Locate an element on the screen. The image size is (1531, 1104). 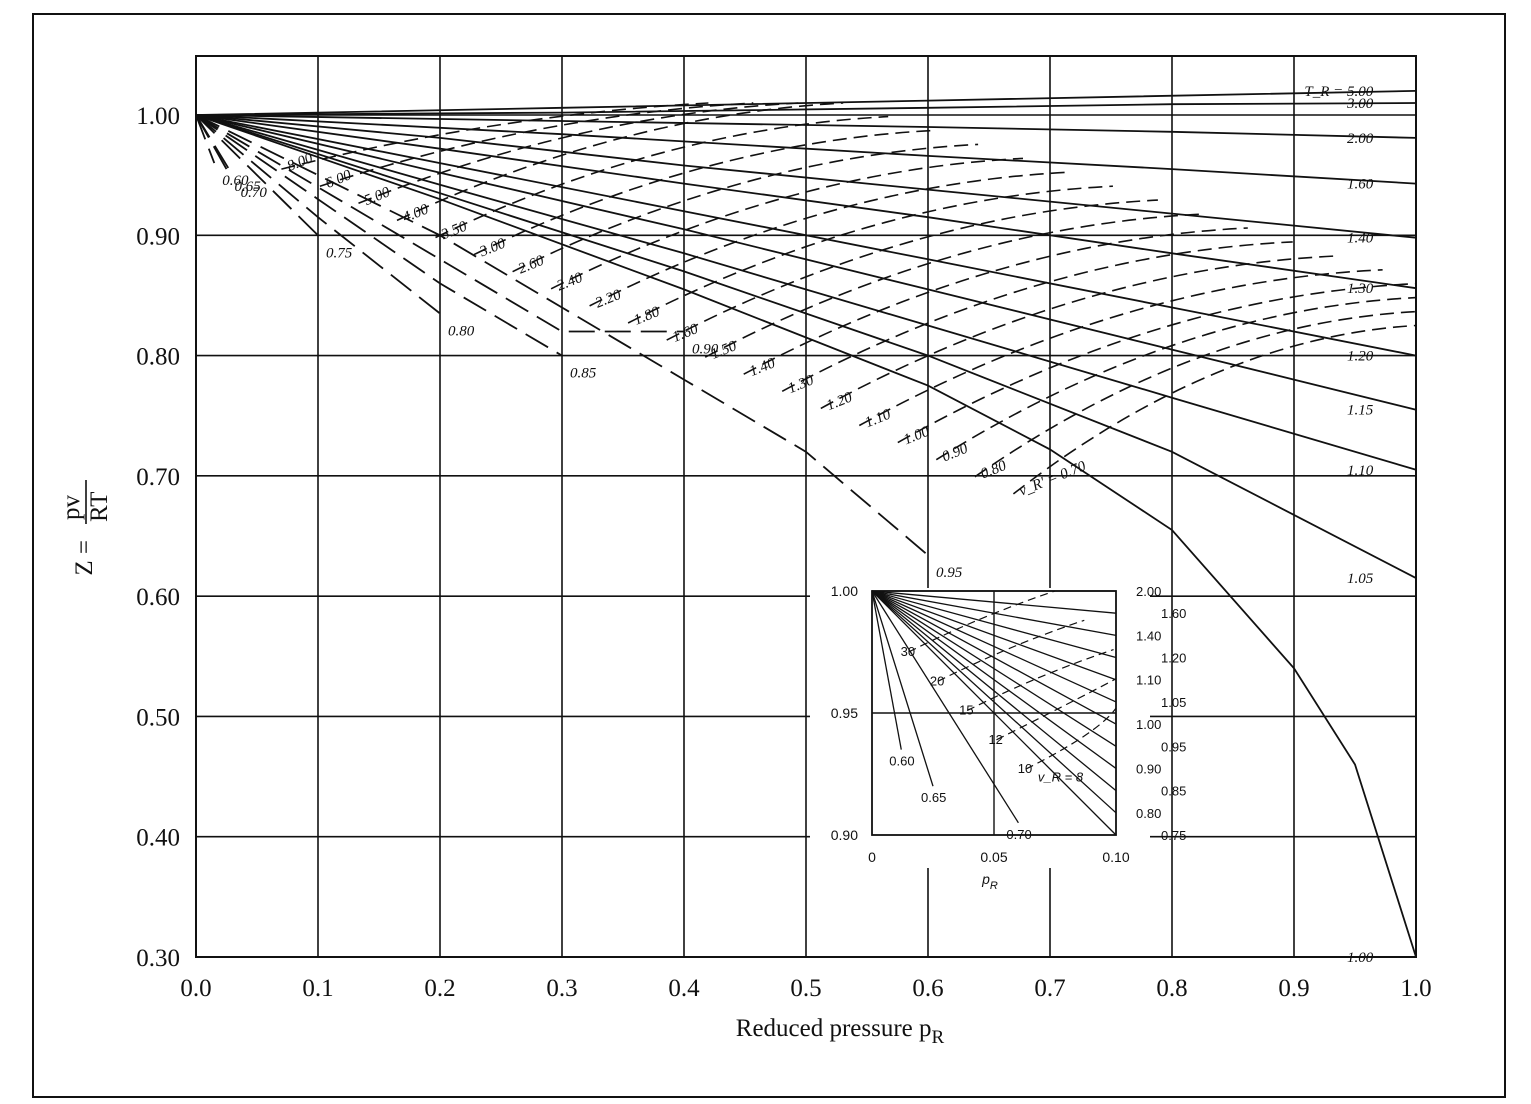
x-tick-label: 0.2 is located at coordinates (439, 988).